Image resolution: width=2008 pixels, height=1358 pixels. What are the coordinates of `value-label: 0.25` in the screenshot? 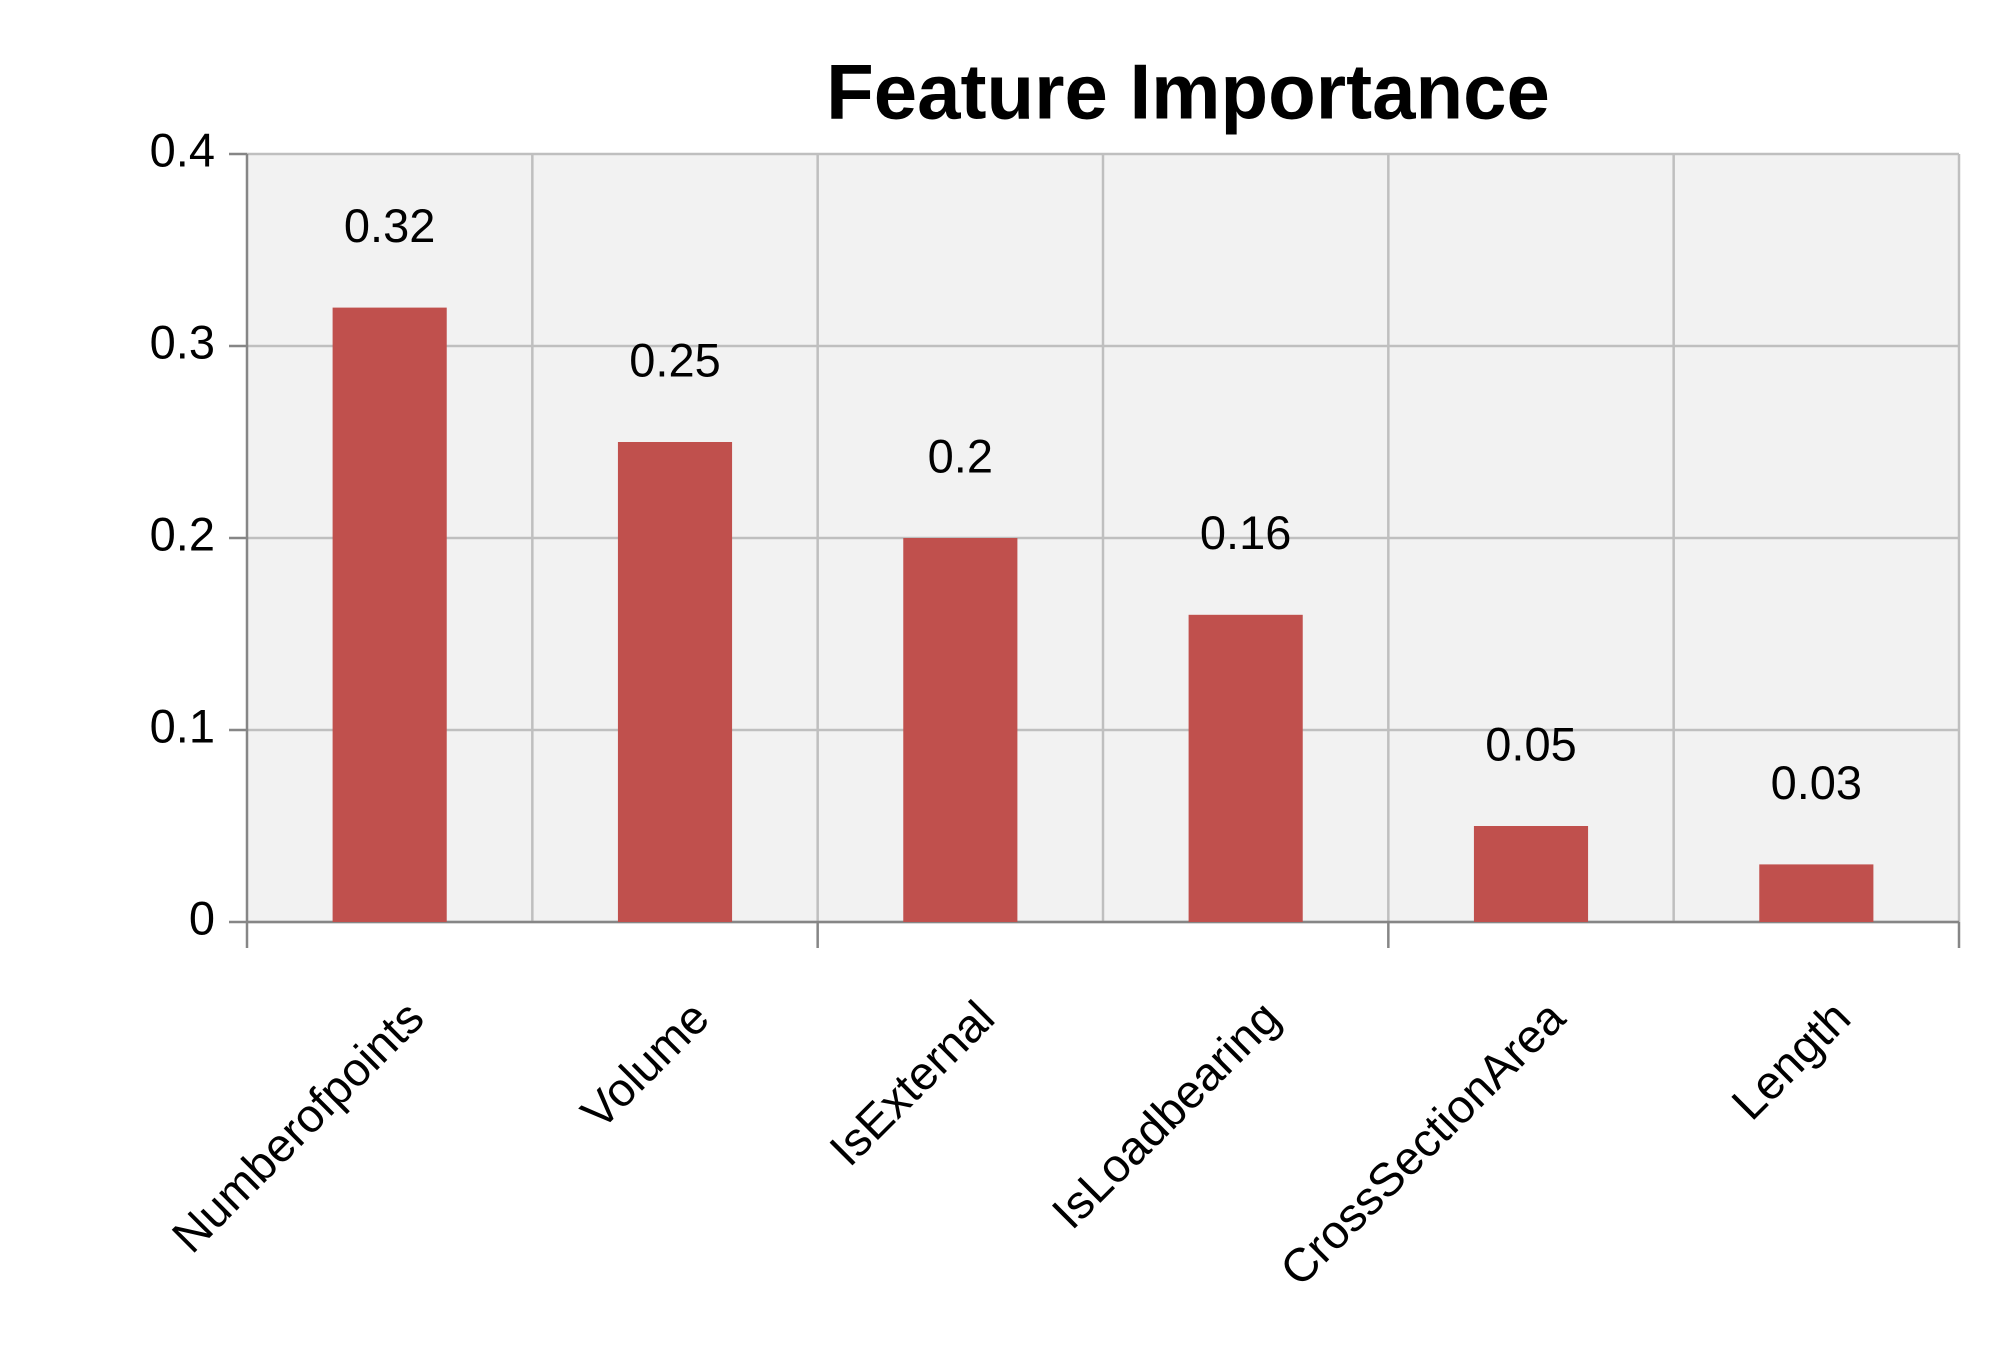 It's located at (674, 359).